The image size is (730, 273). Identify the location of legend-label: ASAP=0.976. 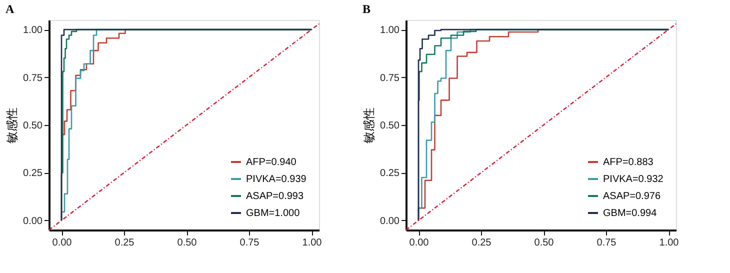
(632, 196).